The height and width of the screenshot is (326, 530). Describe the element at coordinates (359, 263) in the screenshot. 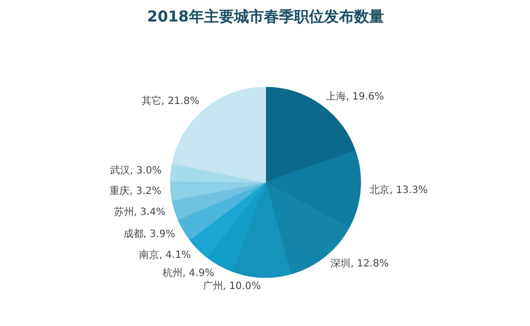

I see `slice-label: 深圳, 12.8%` at that location.